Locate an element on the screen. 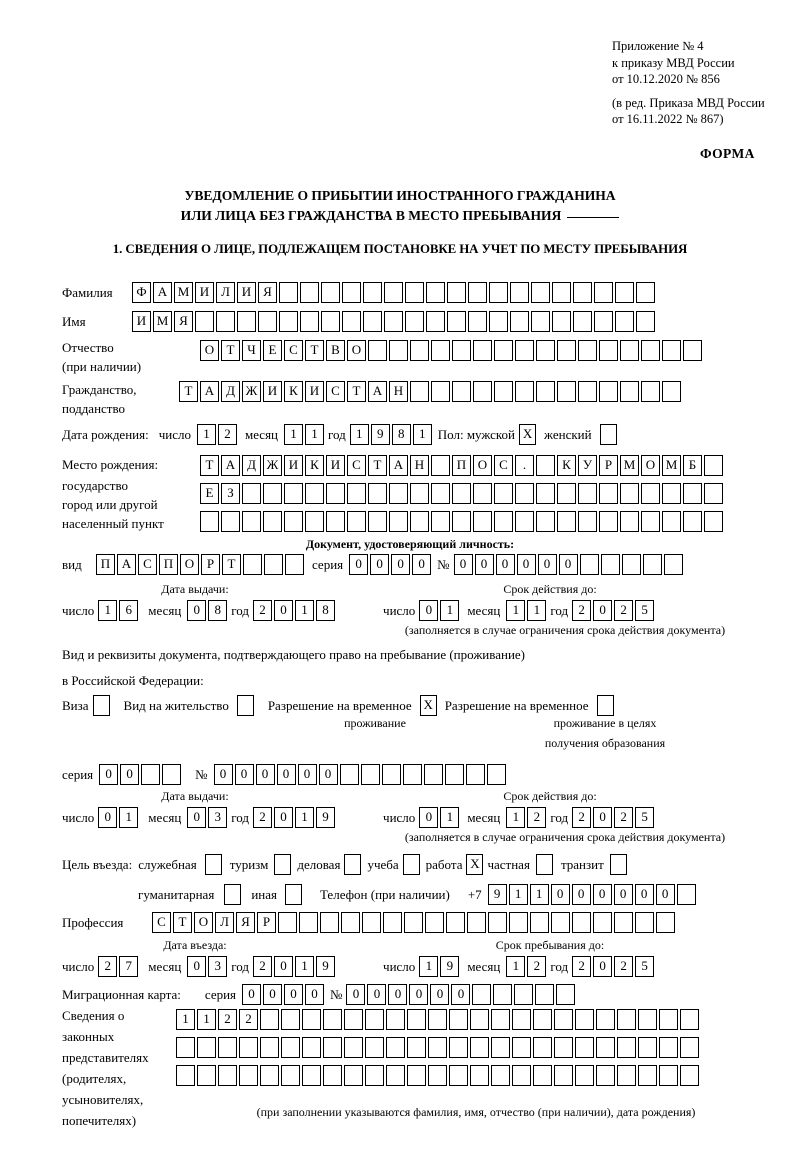 This screenshot has height=1163, width=800. char-cell: В is located at coordinates (335, 350).